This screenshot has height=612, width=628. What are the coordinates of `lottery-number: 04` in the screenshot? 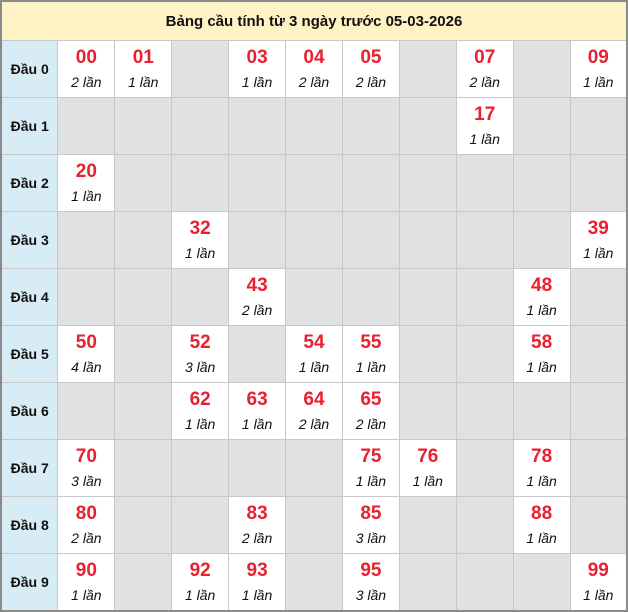 It's located at (314, 58).